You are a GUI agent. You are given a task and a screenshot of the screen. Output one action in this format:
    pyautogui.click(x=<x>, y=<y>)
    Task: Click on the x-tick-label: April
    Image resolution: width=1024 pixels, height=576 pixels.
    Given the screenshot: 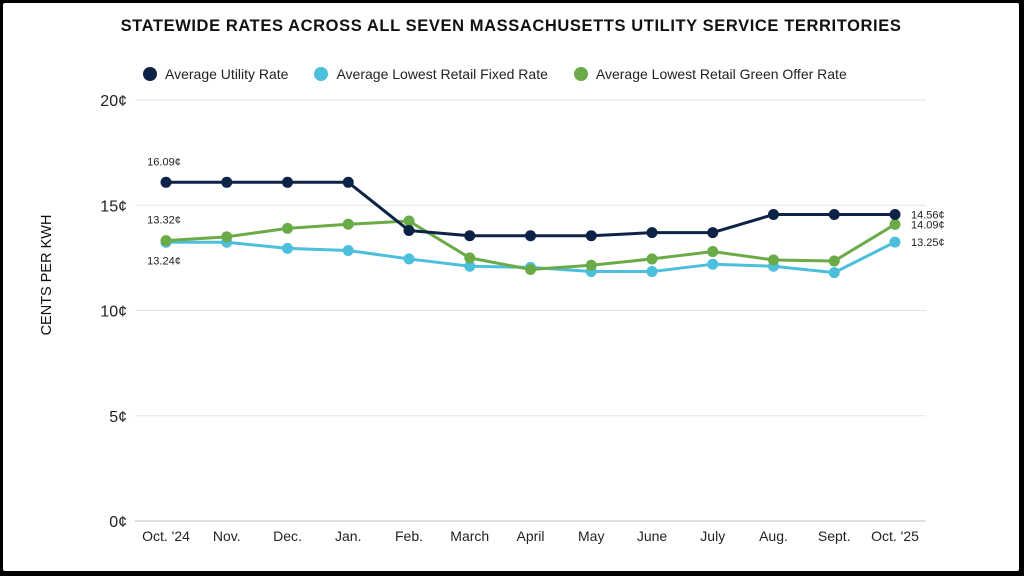 What is the action you would take?
    pyautogui.click(x=530, y=536)
    